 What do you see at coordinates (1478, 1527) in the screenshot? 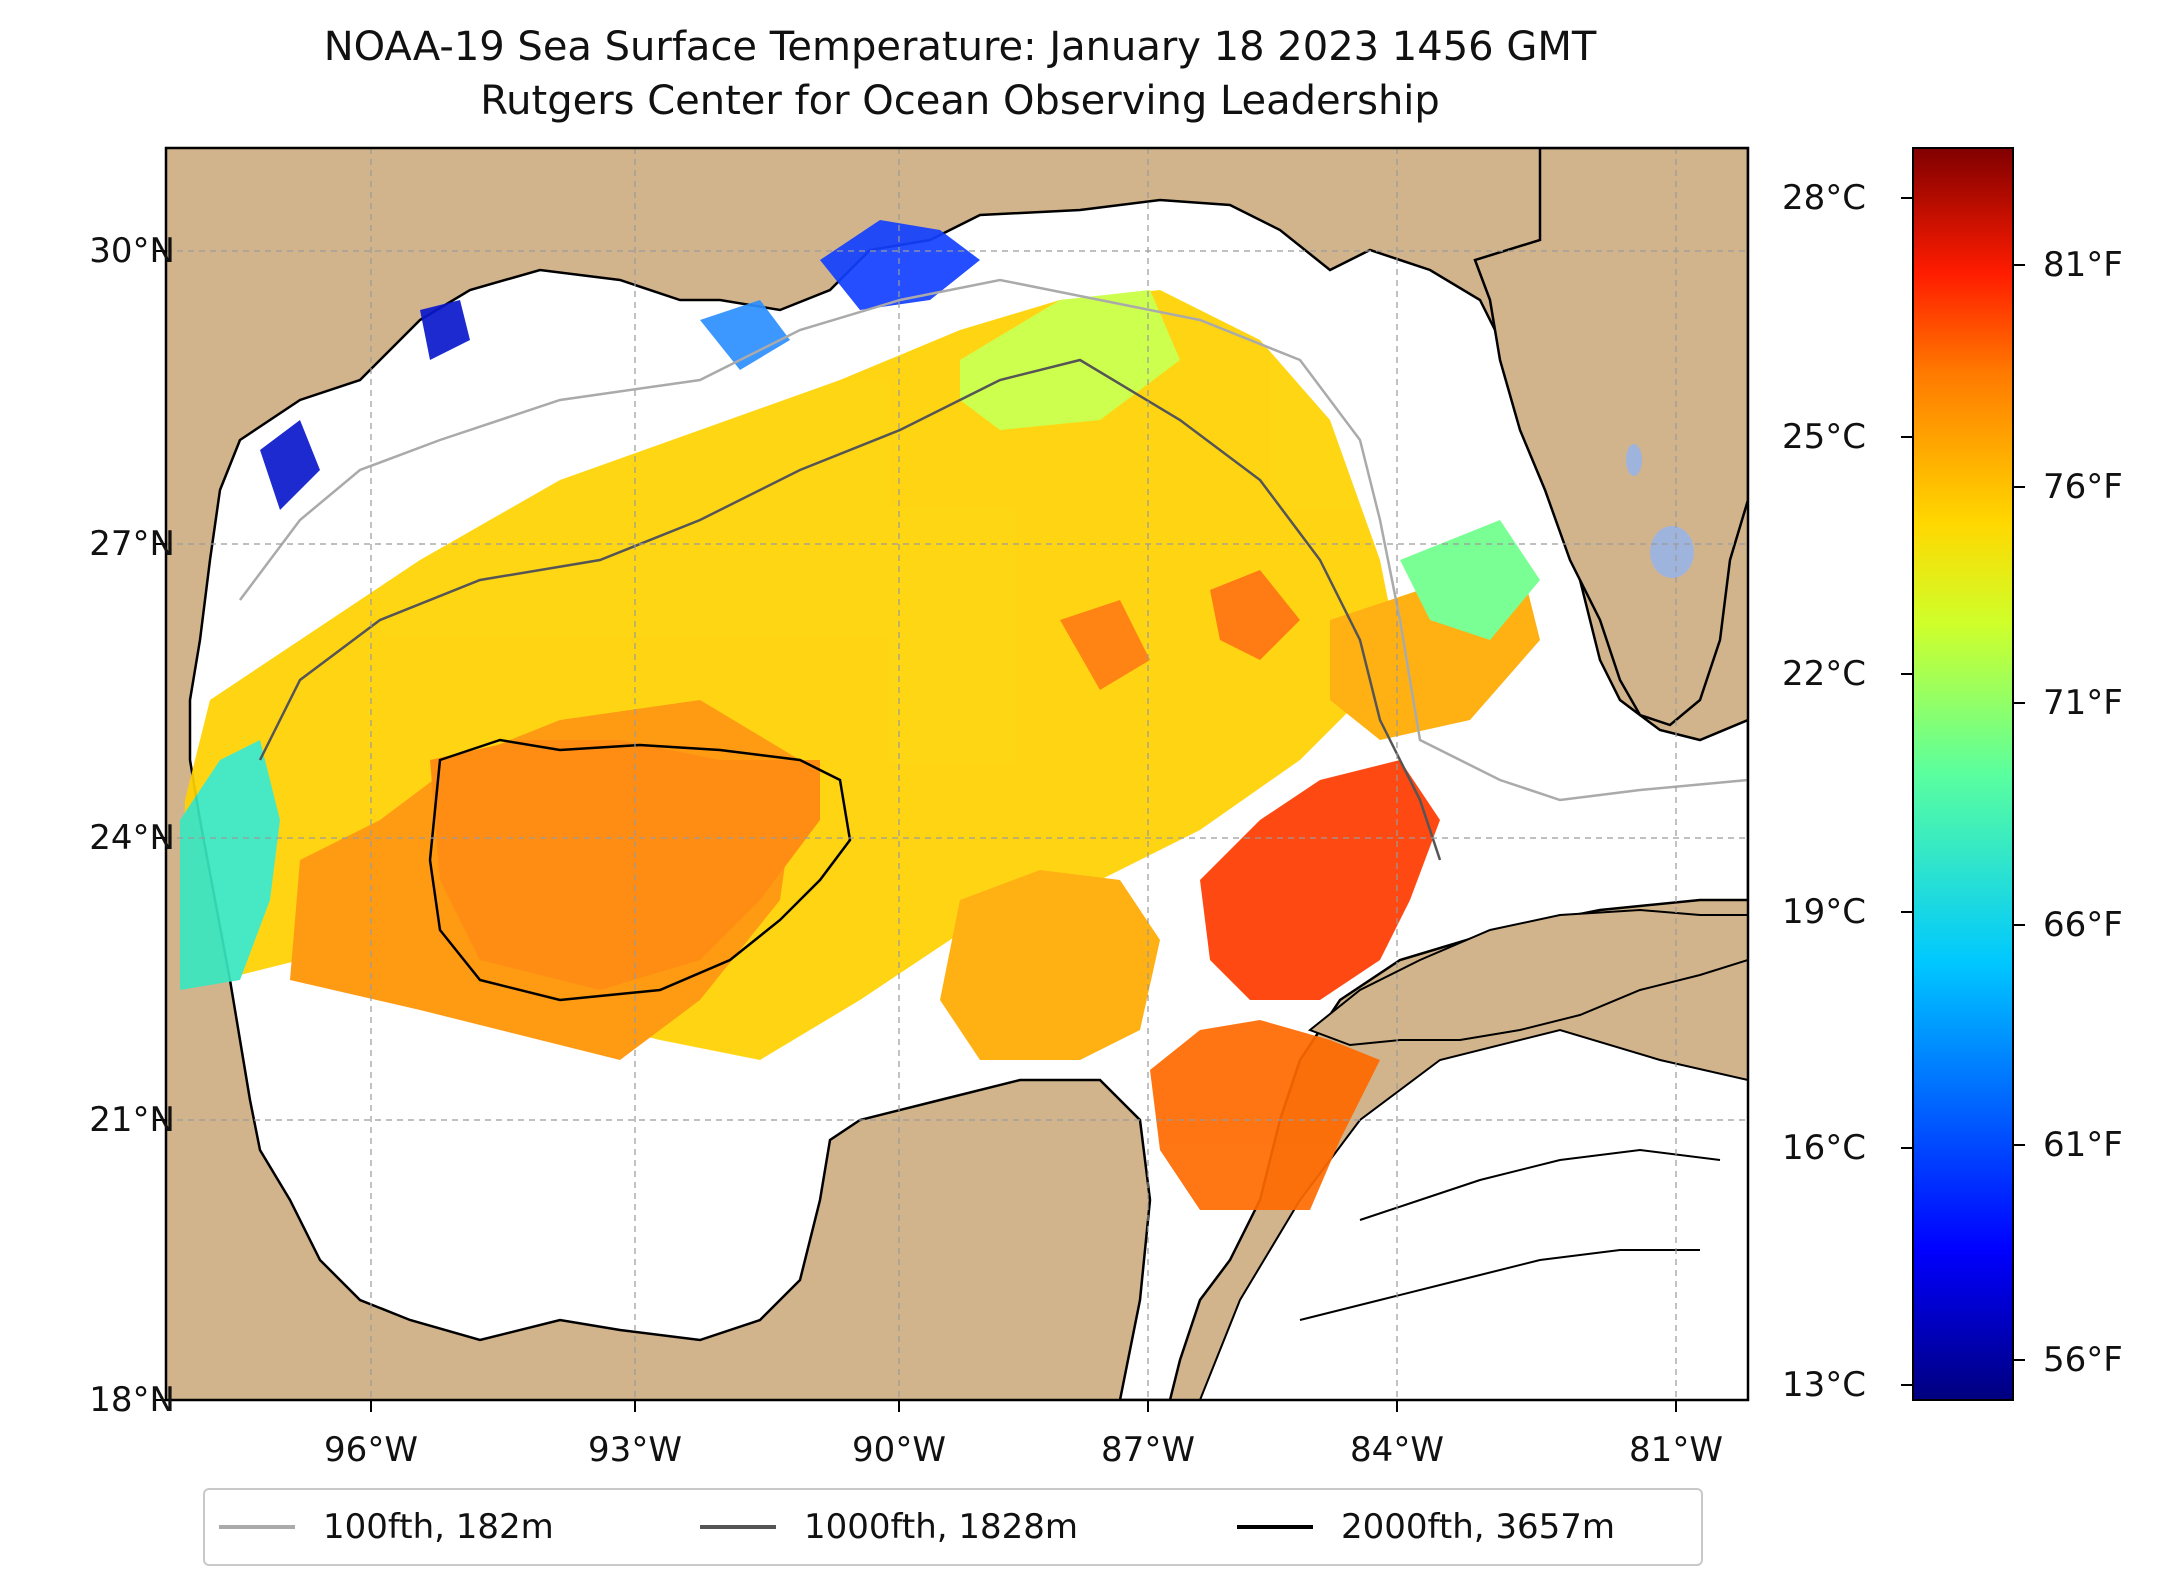
I see `legend-label-2000fth: 2000fth, 3657m` at bounding box center [1478, 1527].